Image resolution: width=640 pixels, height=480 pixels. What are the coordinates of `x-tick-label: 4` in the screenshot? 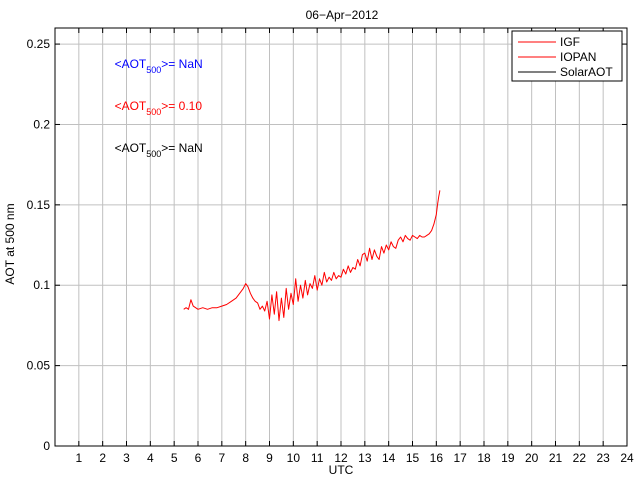 It's located at (150, 458).